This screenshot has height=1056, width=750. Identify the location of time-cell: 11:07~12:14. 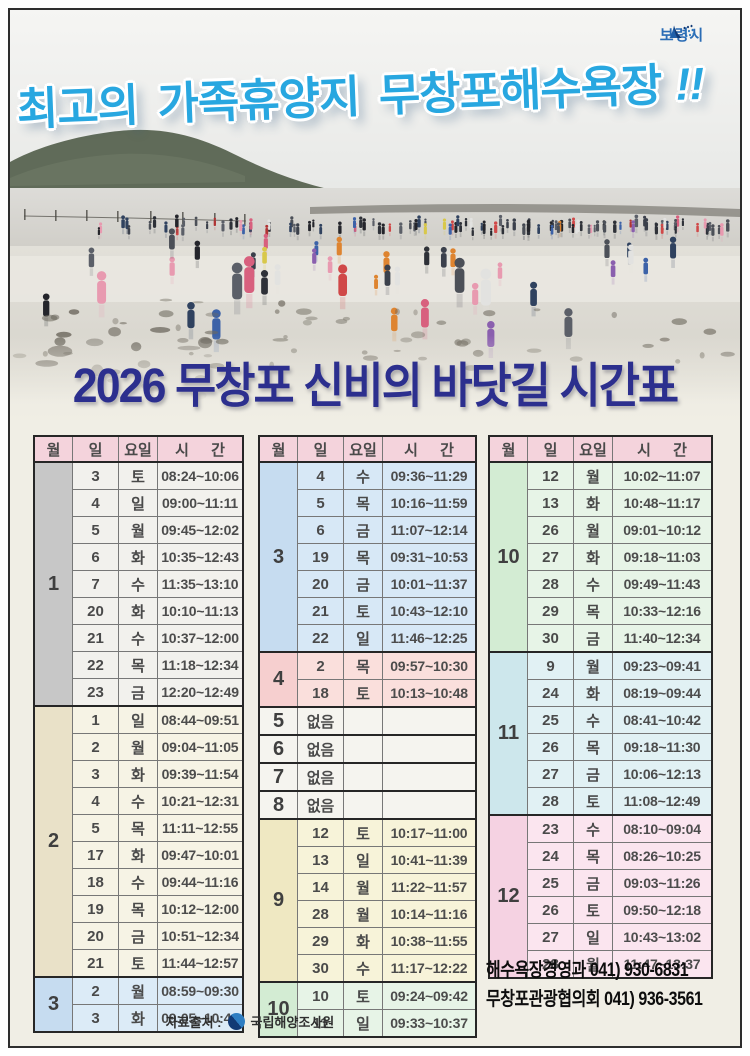
(429, 530).